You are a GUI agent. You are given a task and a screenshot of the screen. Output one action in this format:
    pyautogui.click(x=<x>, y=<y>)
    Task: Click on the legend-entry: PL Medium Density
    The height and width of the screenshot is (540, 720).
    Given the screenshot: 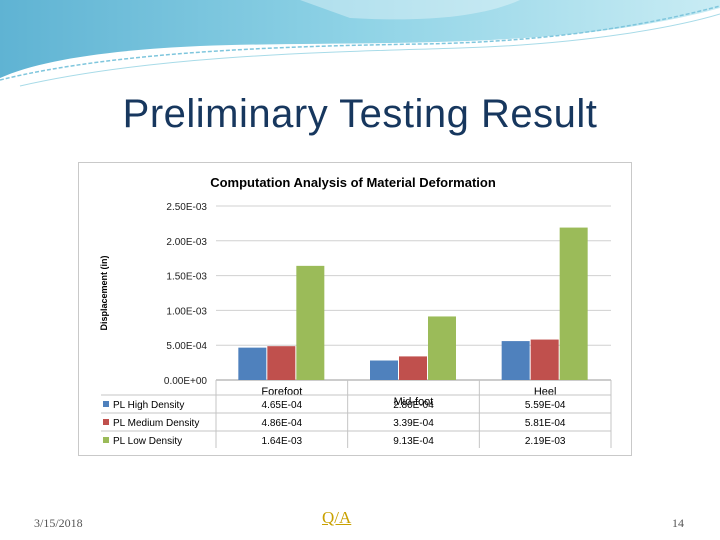 What is the action you would take?
    pyautogui.click(x=156, y=423)
    